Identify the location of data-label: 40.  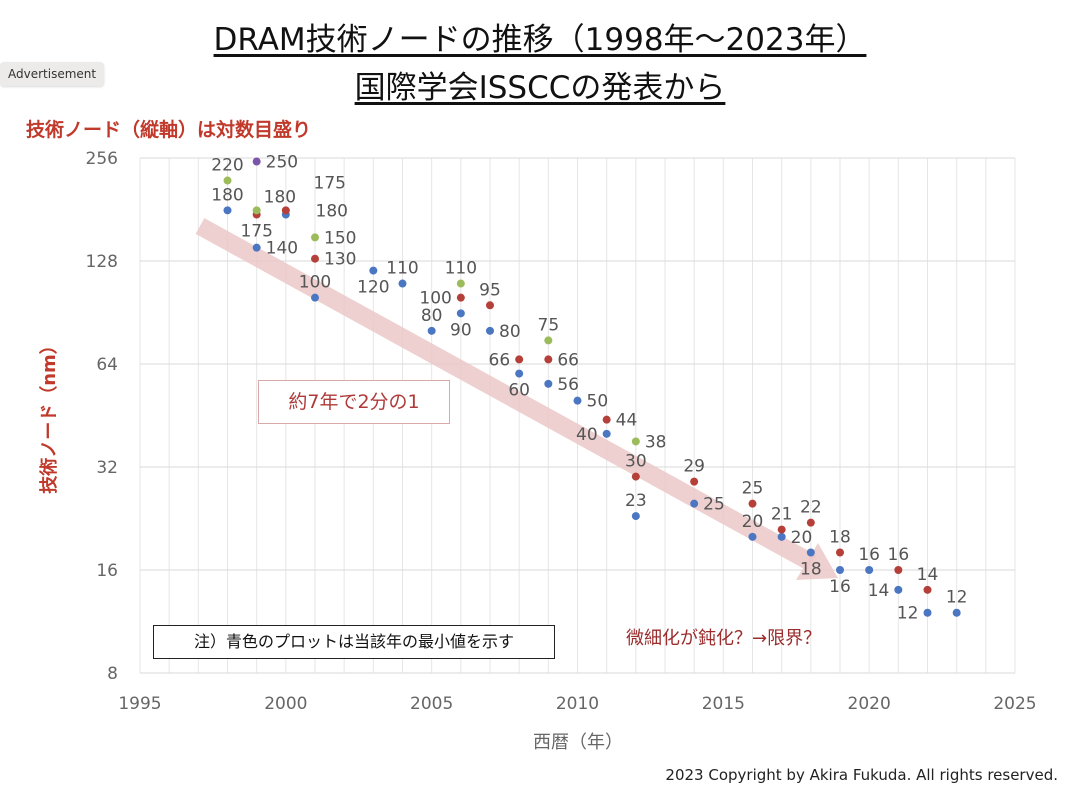
(587, 435).